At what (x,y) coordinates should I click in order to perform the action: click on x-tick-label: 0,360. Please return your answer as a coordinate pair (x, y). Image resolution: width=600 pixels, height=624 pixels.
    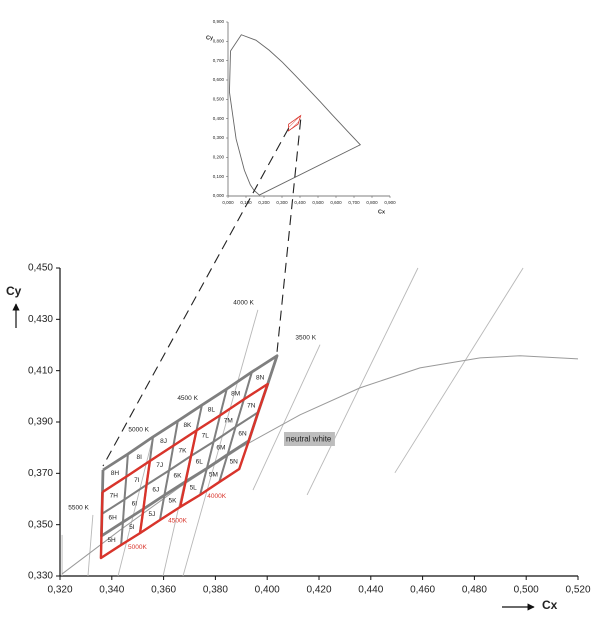
    Looking at the image, I should click on (163, 590).